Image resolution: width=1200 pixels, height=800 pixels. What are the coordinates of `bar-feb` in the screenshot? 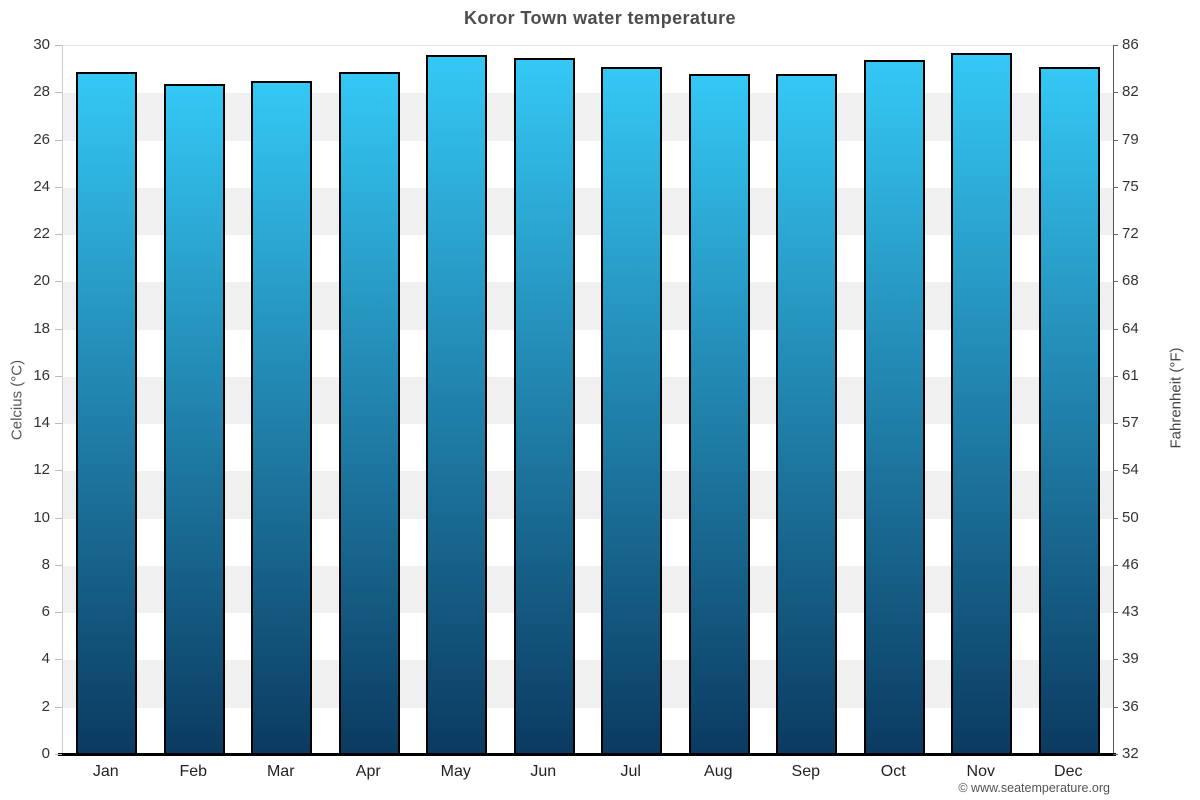 It's located at (194, 419).